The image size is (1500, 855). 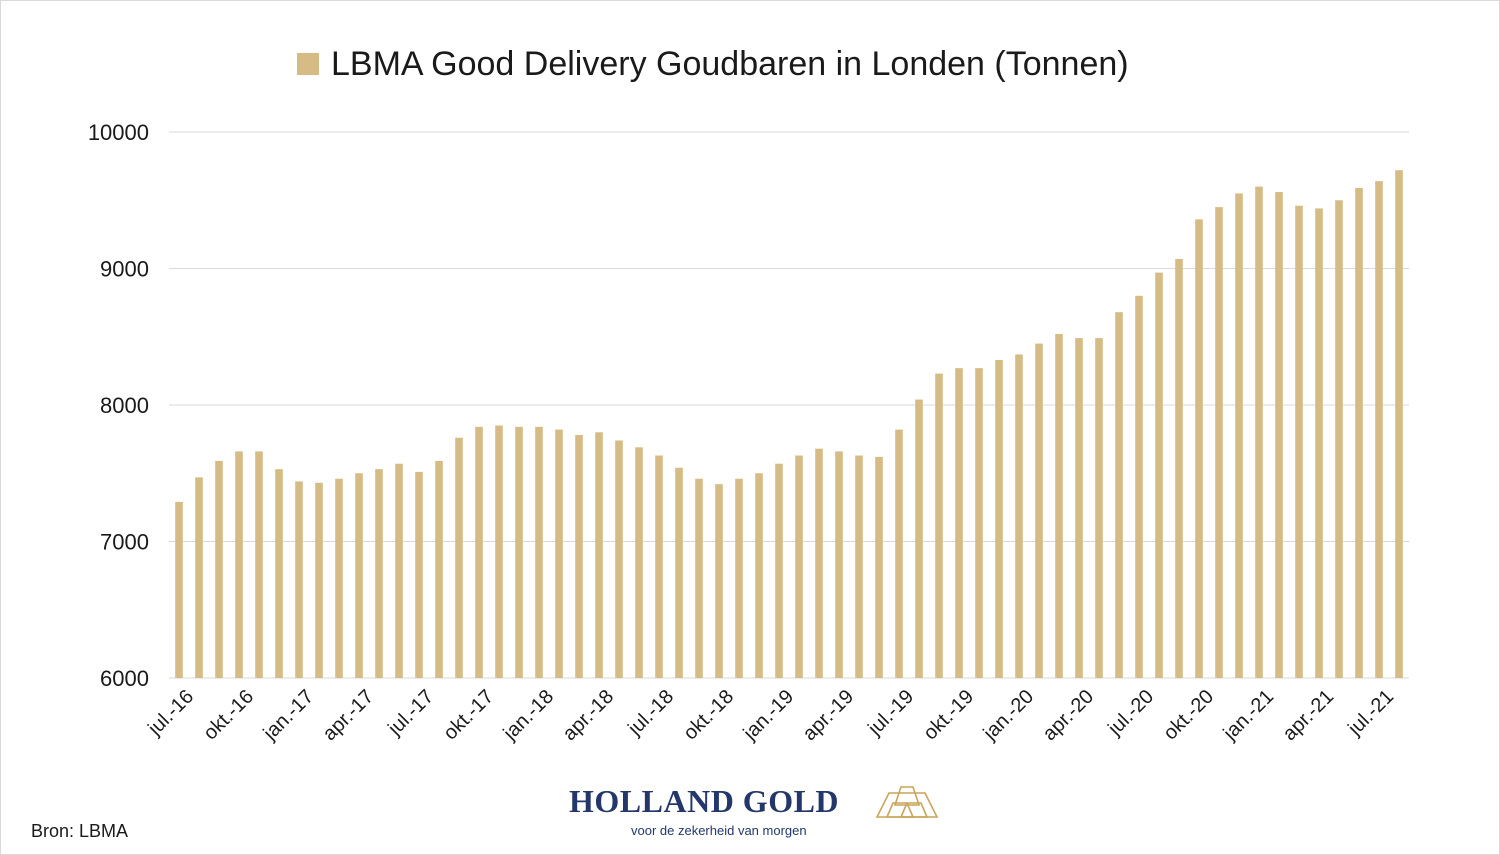 I want to click on bar-mrt.-19, so click(x=819, y=563).